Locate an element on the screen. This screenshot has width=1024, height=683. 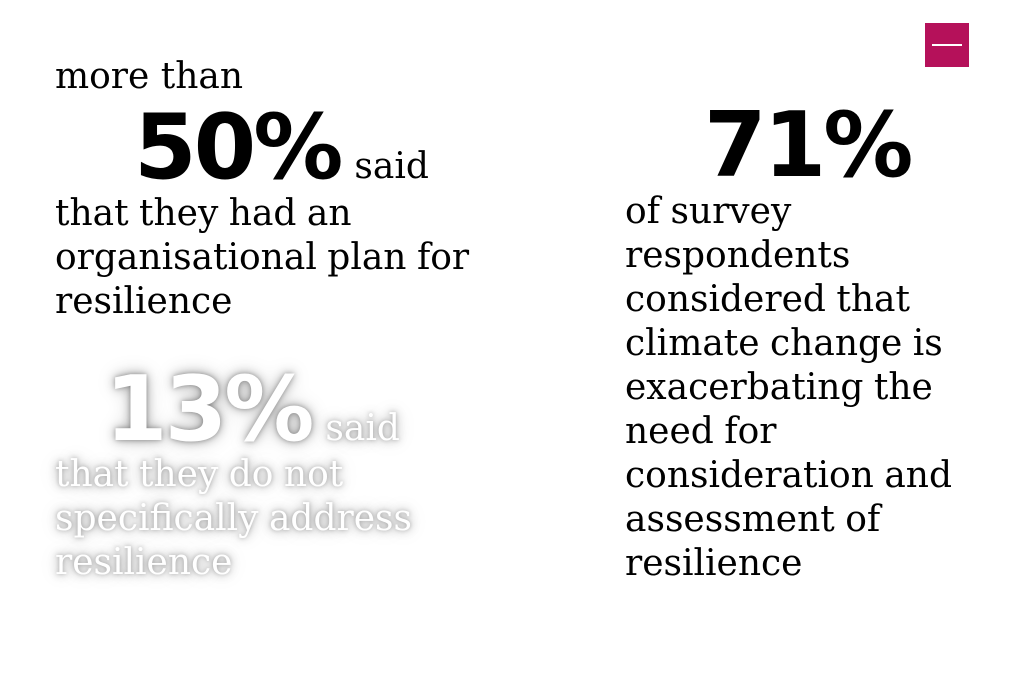
menu-button is located at coordinates (947, 45).